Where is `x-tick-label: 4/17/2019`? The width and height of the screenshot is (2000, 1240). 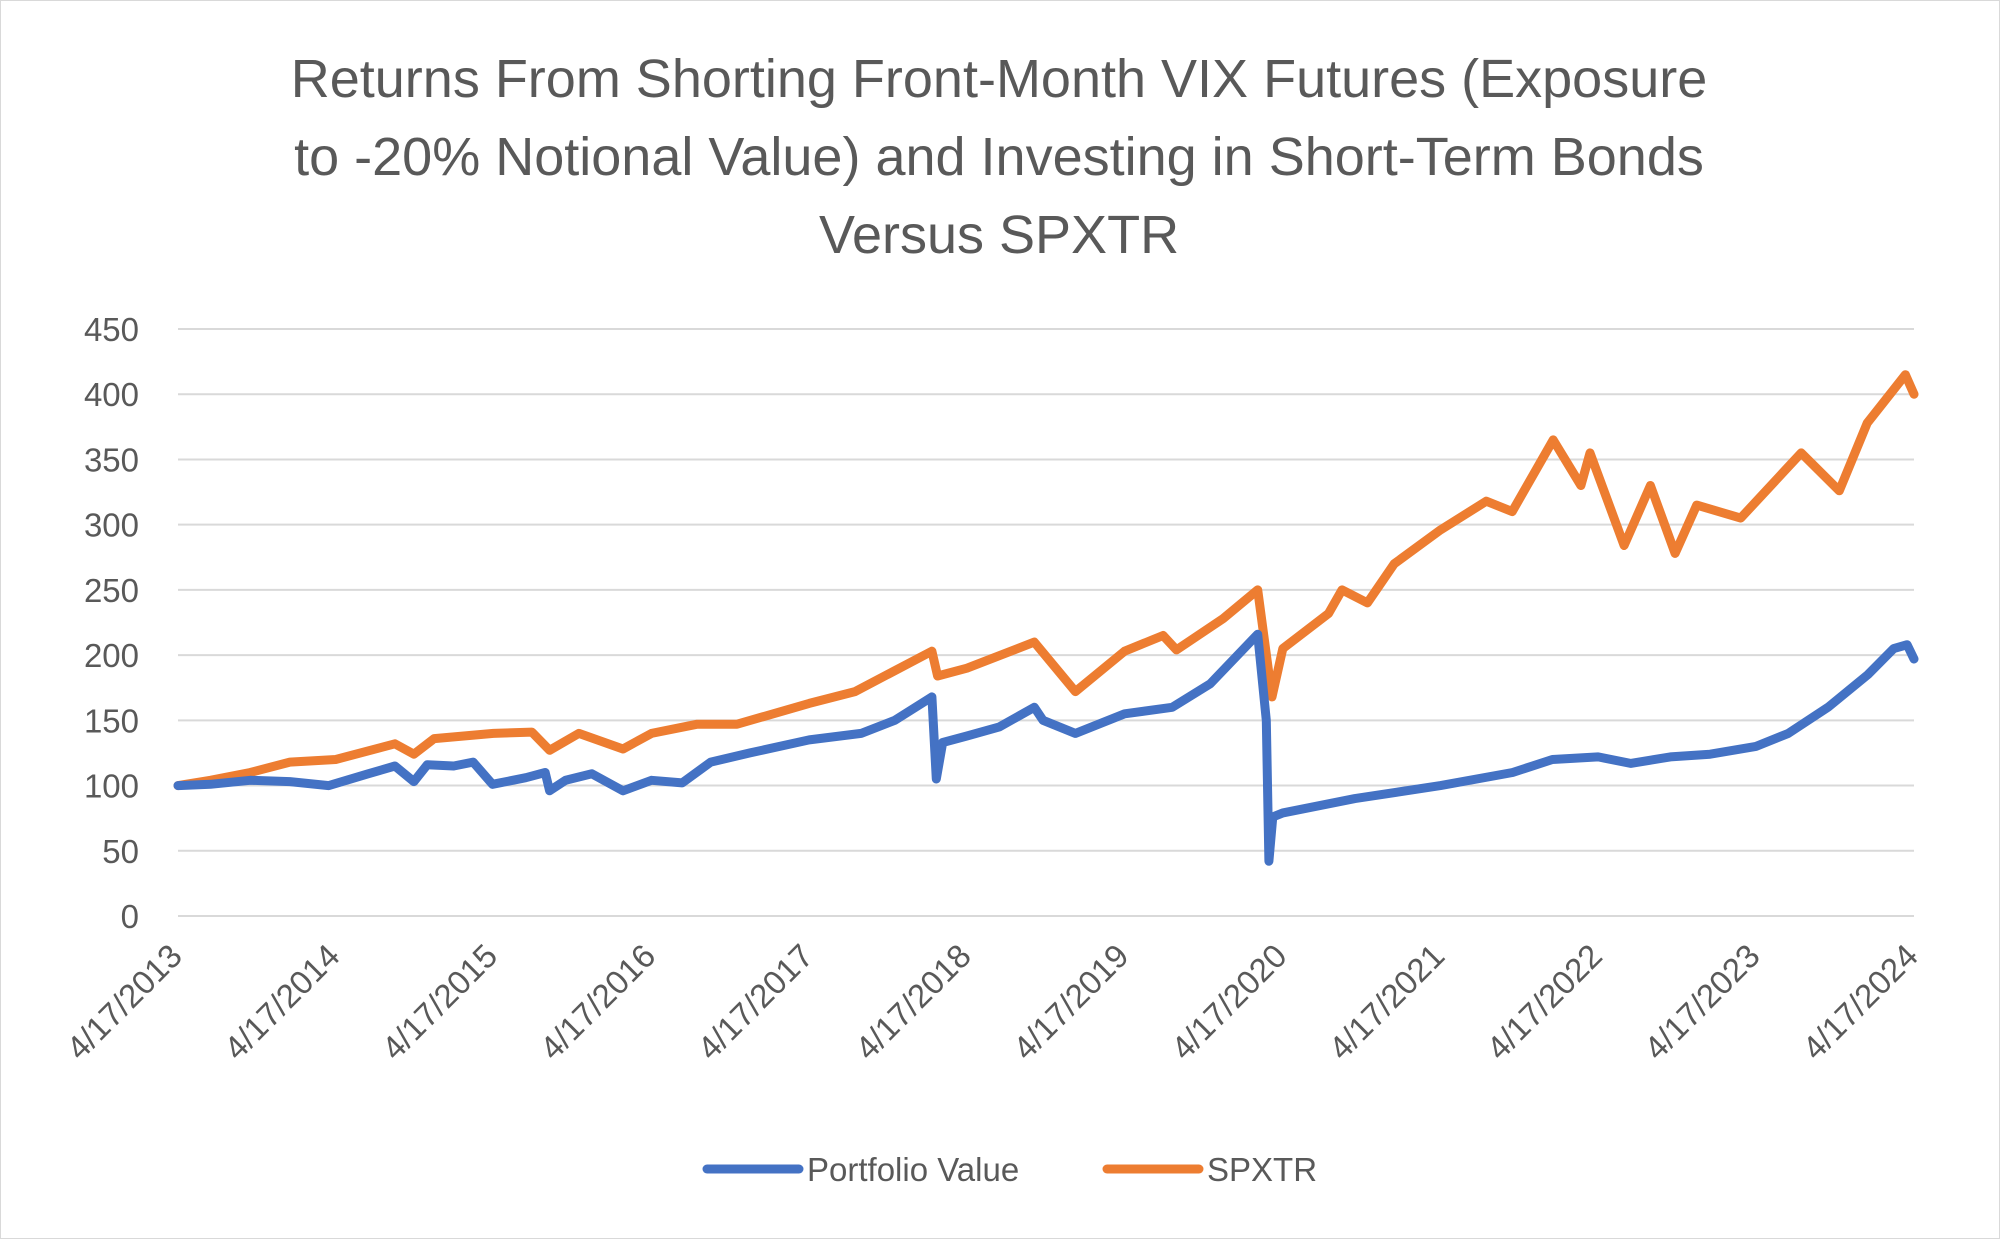 x-tick-label: 4/17/2019 is located at coordinates (1071, 1002).